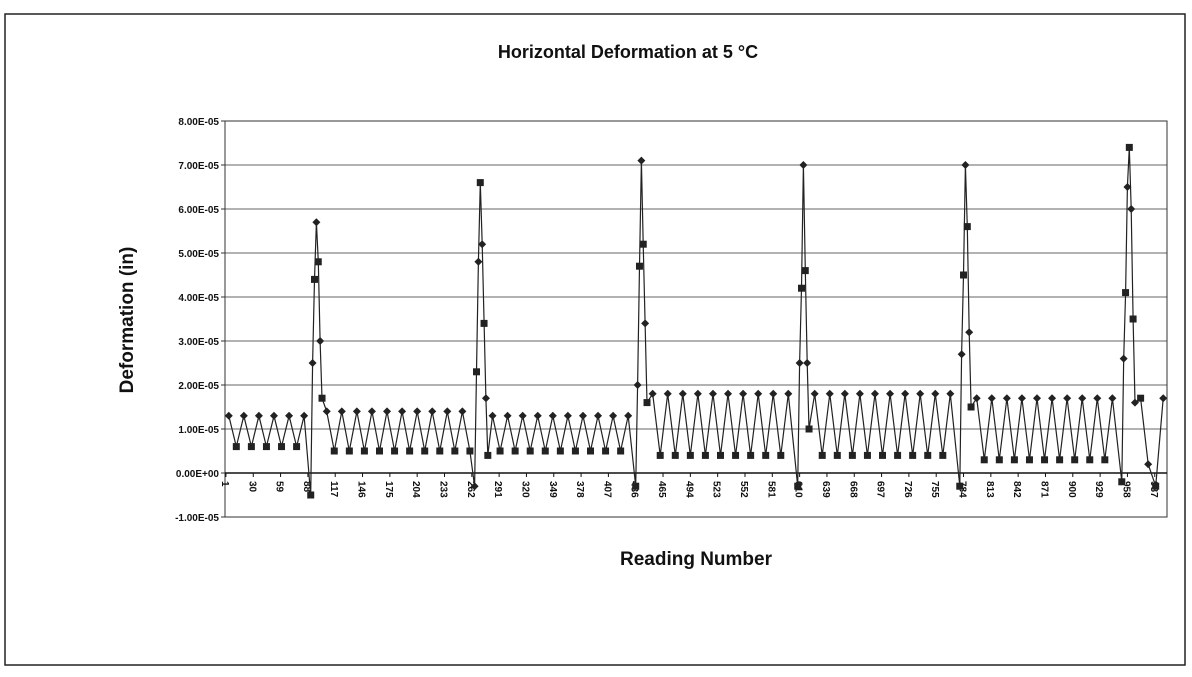 This screenshot has width=1192, height=677. I want to click on x-tick-label: 1, so click(224, 484).